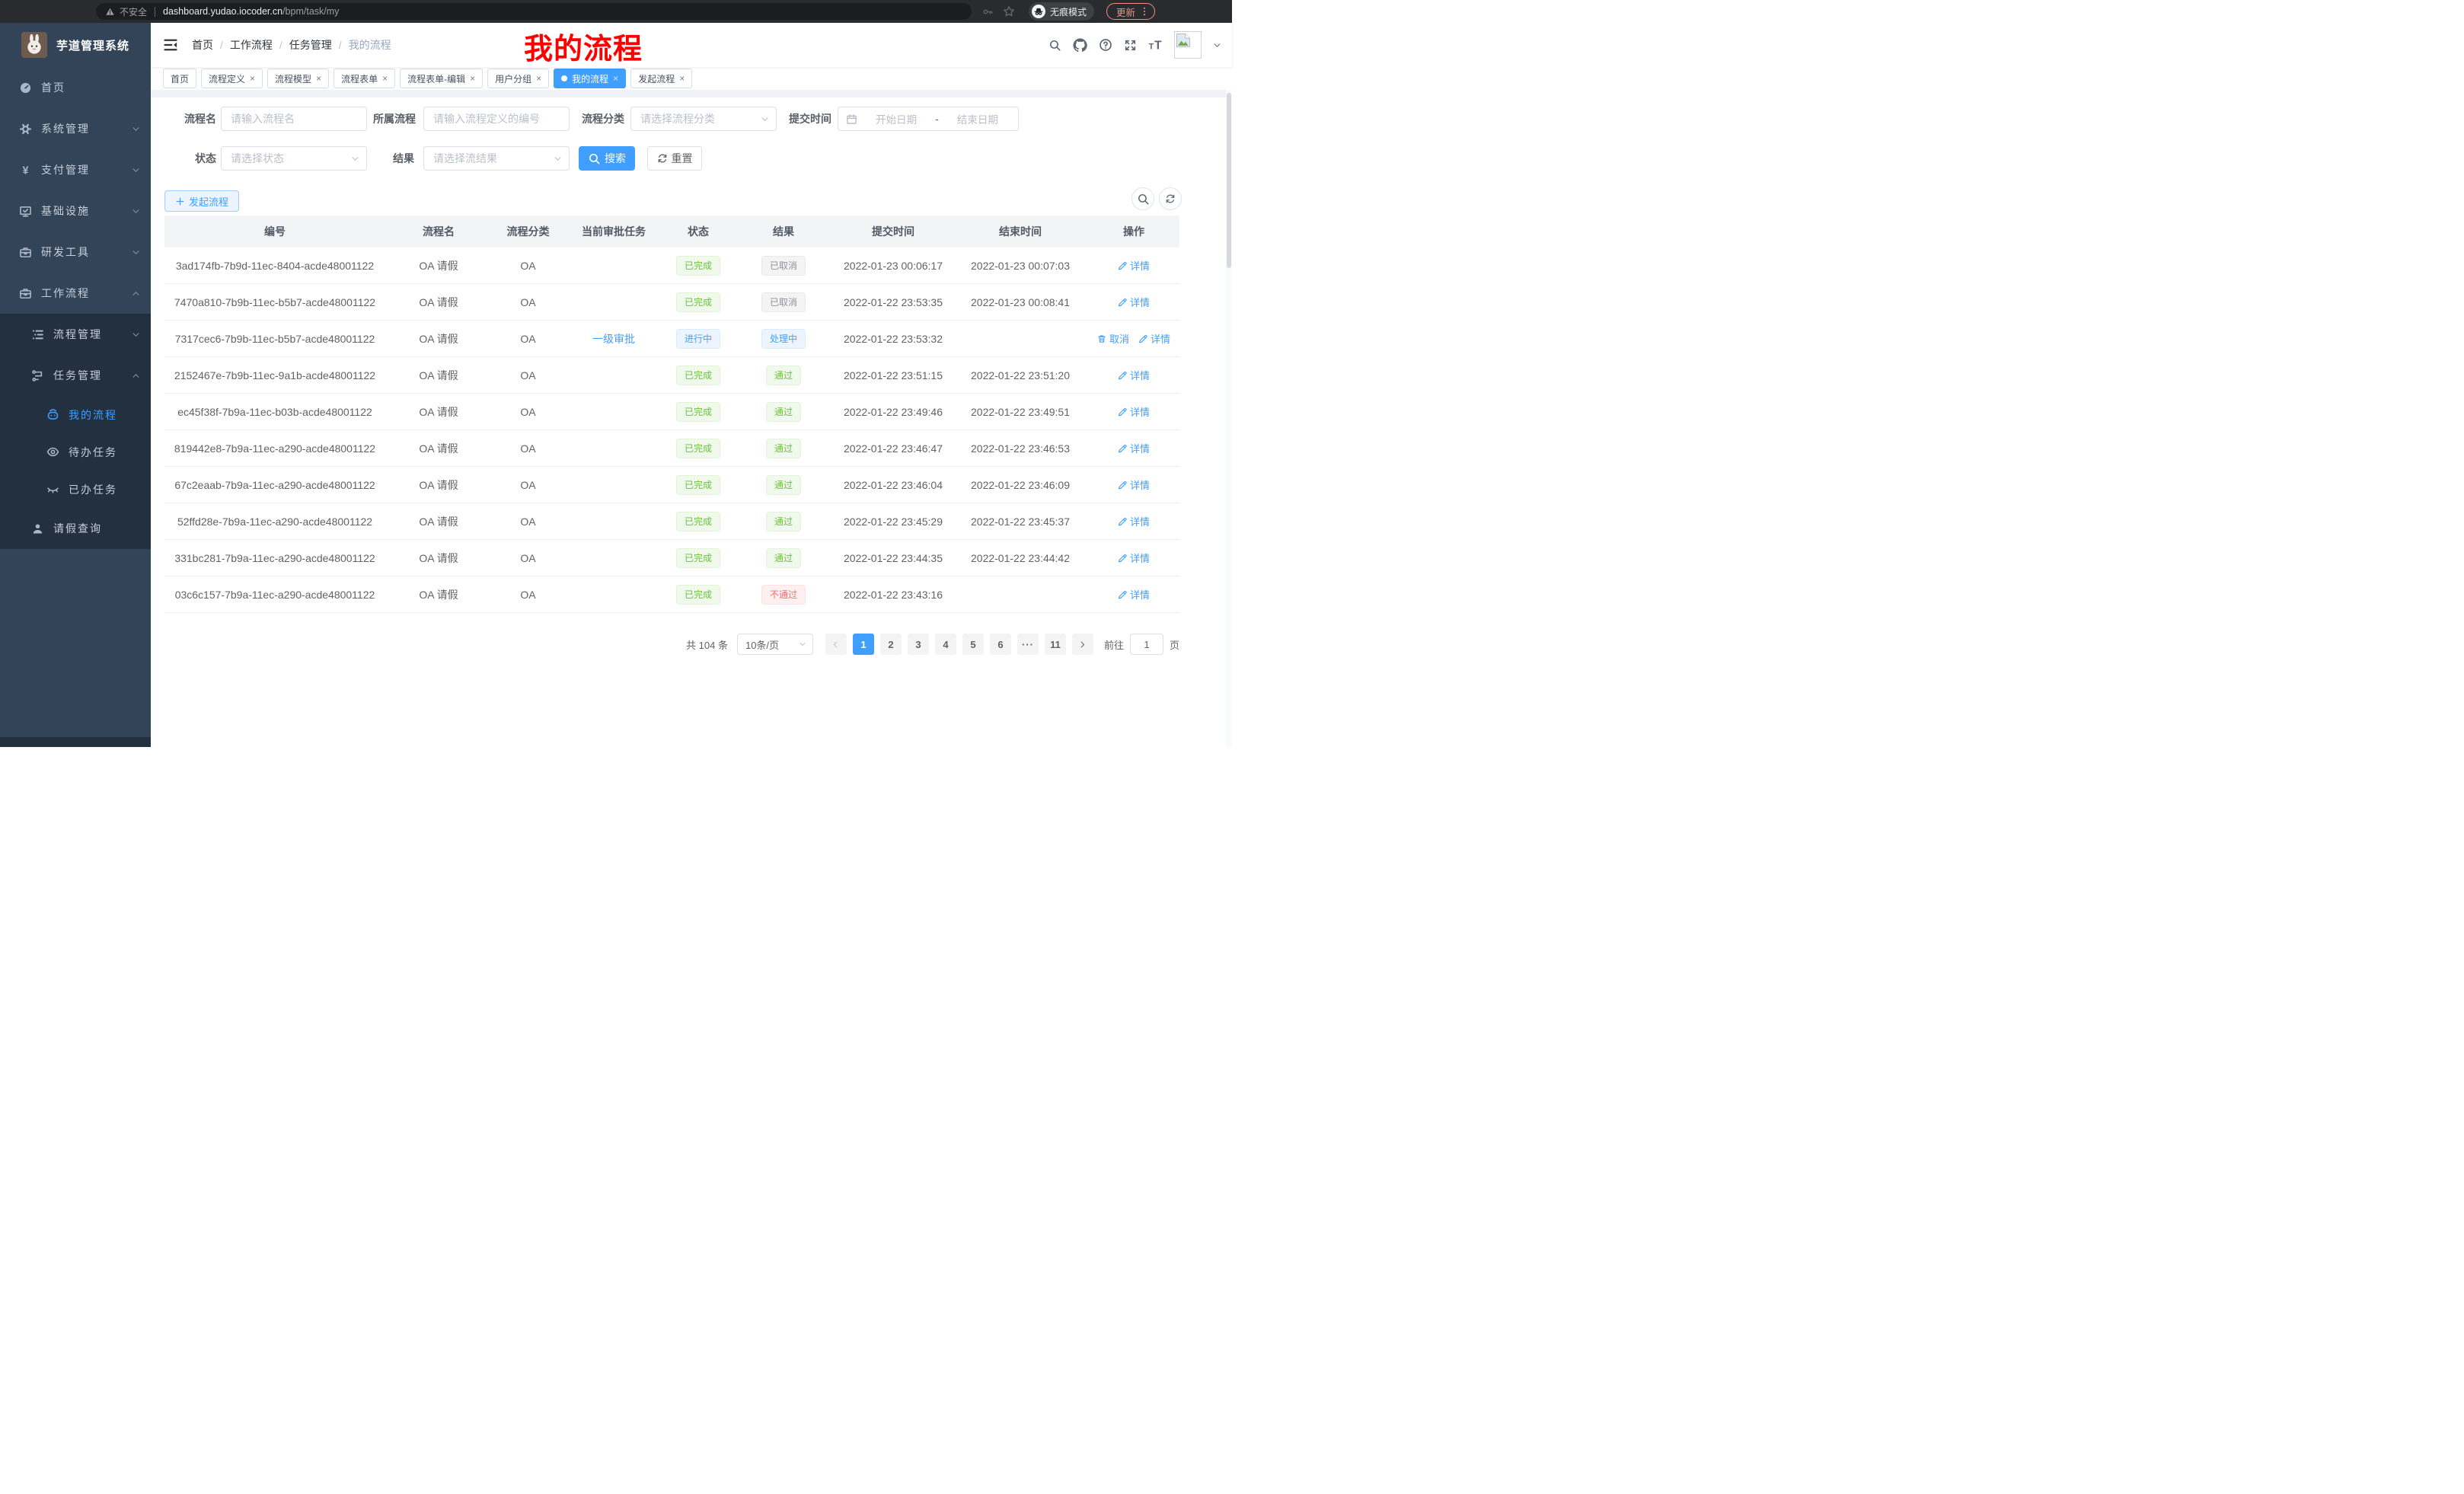  What do you see at coordinates (274, 375) in the screenshot?
I see `table-cell: 2152467e-7b9b-11ec-9a1b-acde48001122` at bounding box center [274, 375].